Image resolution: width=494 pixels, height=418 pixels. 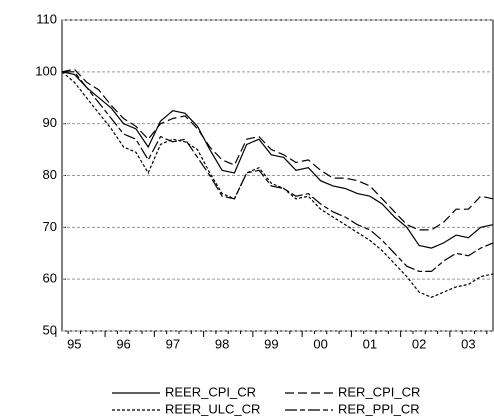 What do you see at coordinates (123, 343) in the screenshot?
I see `x-tick-label: 96` at bounding box center [123, 343].